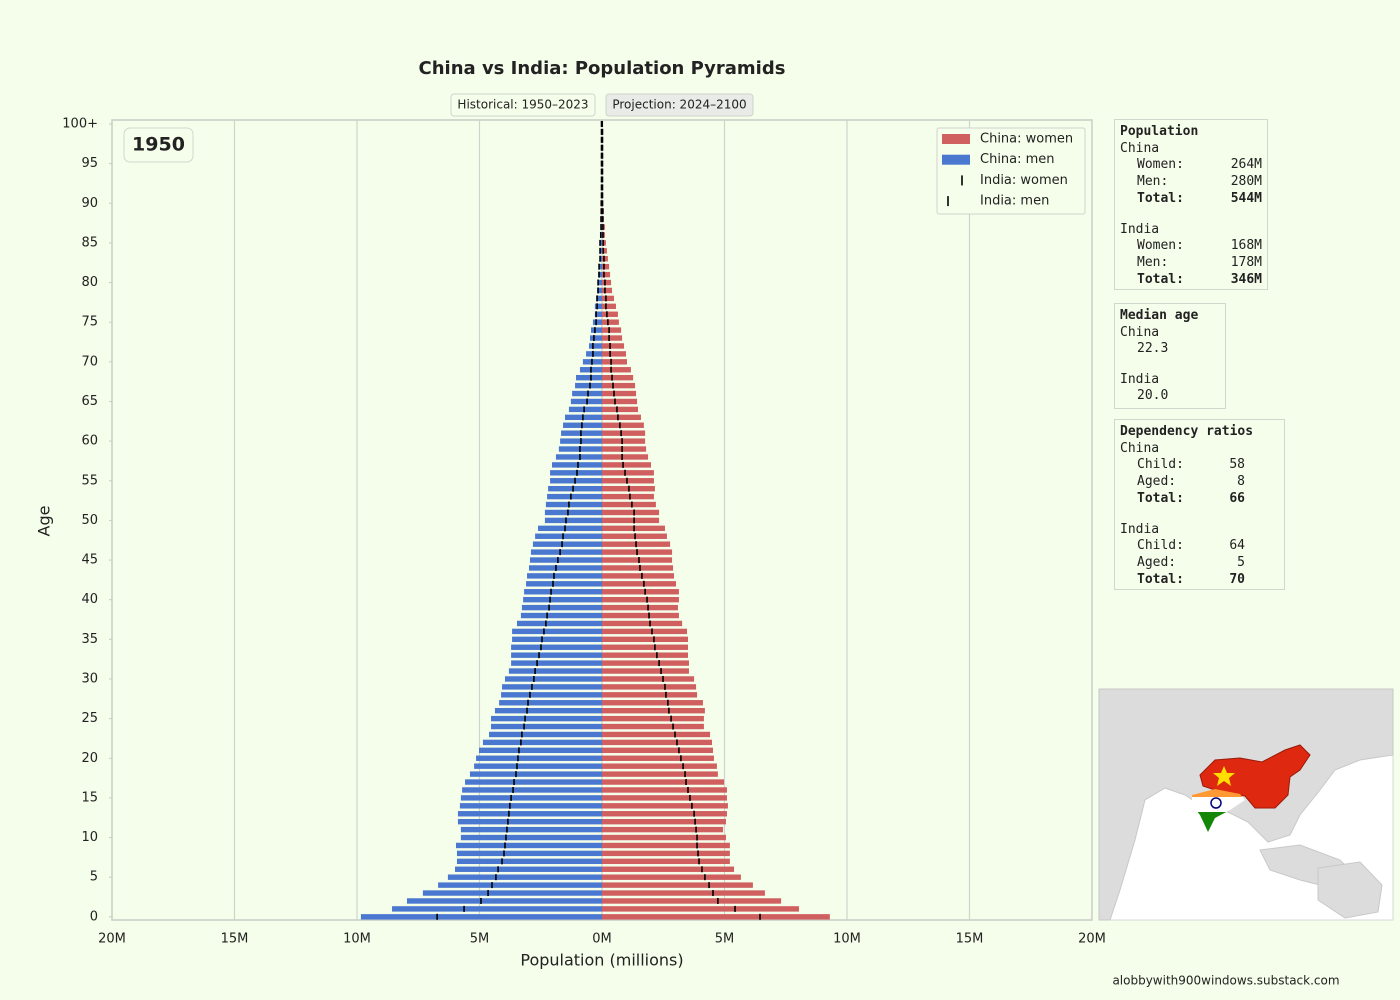 This screenshot has height=1000, width=1400. Describe the element at coordinates (1026, 139) in the screenshot. I see `legend-label: China: women` at that location.